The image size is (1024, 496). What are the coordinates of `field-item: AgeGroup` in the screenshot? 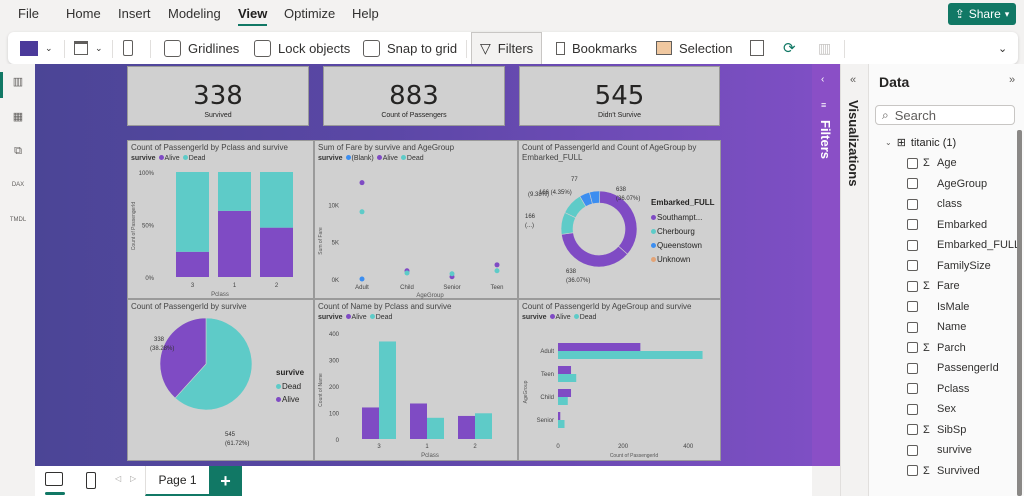 It's located at (947, 184).